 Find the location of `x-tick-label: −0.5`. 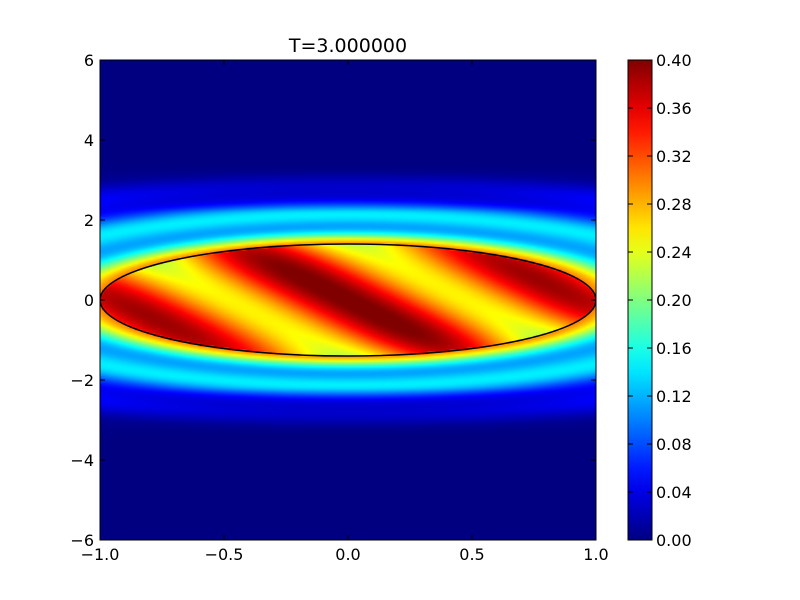

x-tick-label: −0.5 is located at coordinates (224, 554).